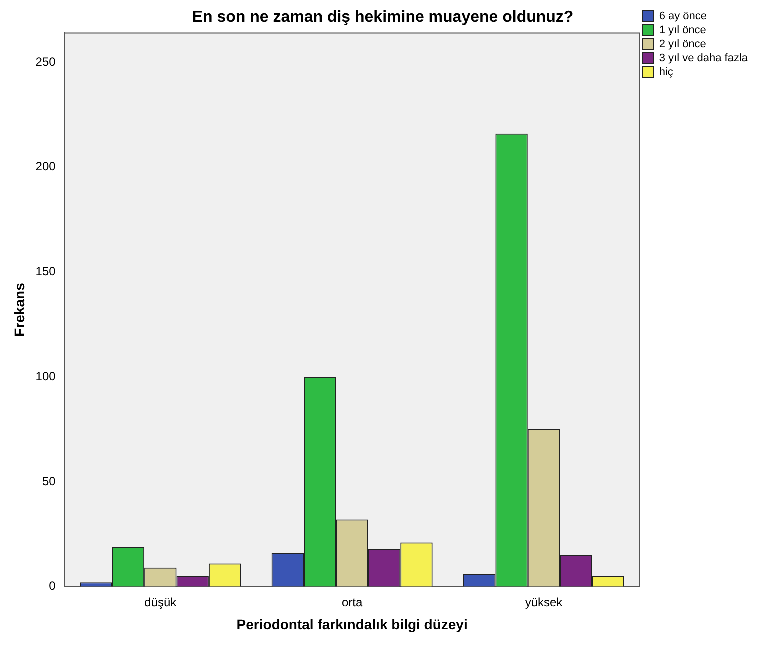 This screenshot has height=648, width=770. I want to click on x-tick-label: düşük, so click(161, 602).